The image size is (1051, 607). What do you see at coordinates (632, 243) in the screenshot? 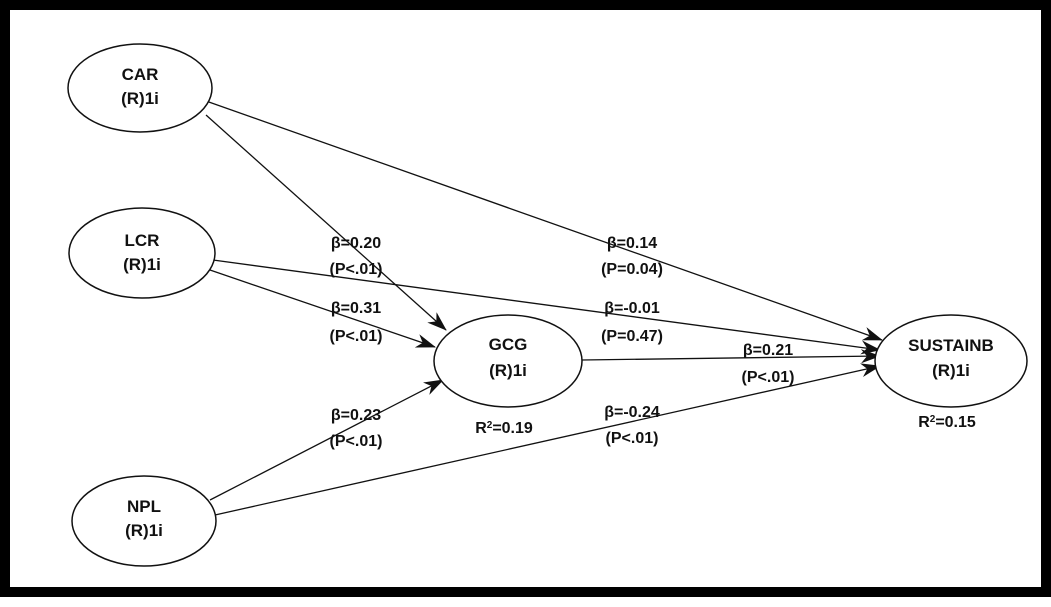
I see `beta-car-to-sustainb: β=0.14` at bounding box center [632, 243].